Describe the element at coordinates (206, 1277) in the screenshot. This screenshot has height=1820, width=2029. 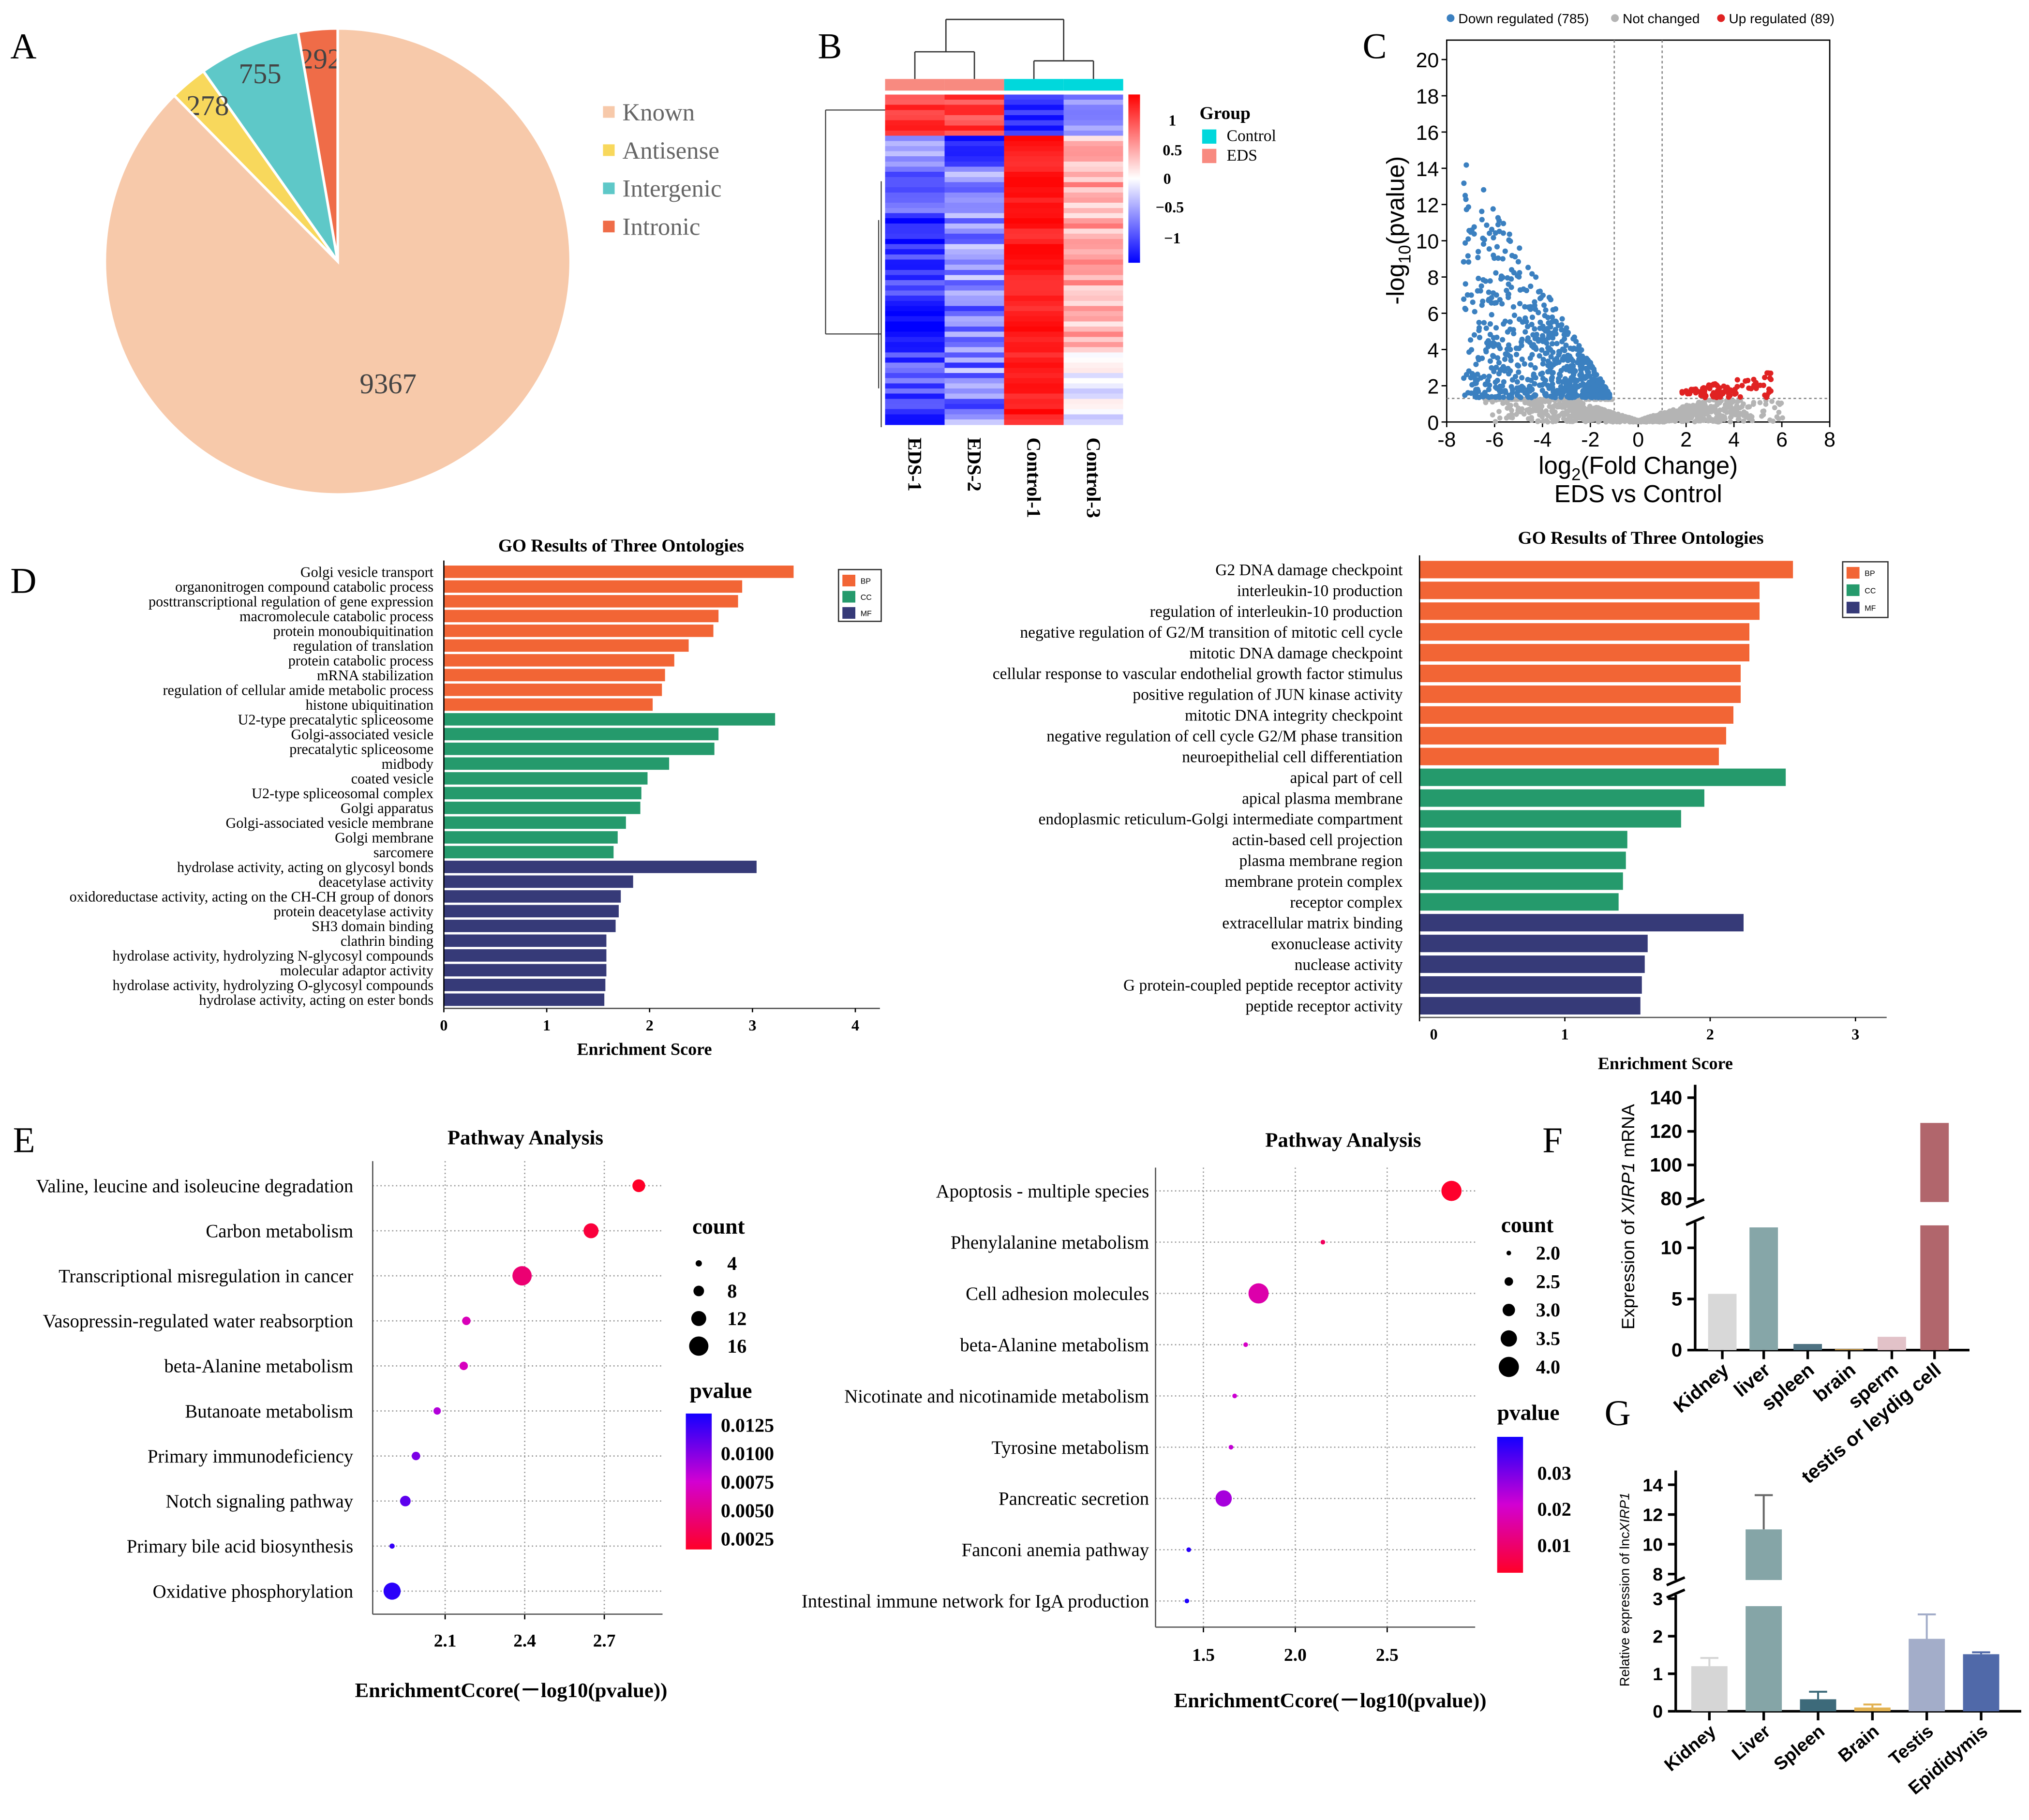
I see `pathway-label: Transcriptional misregulation in cancer` at that location.